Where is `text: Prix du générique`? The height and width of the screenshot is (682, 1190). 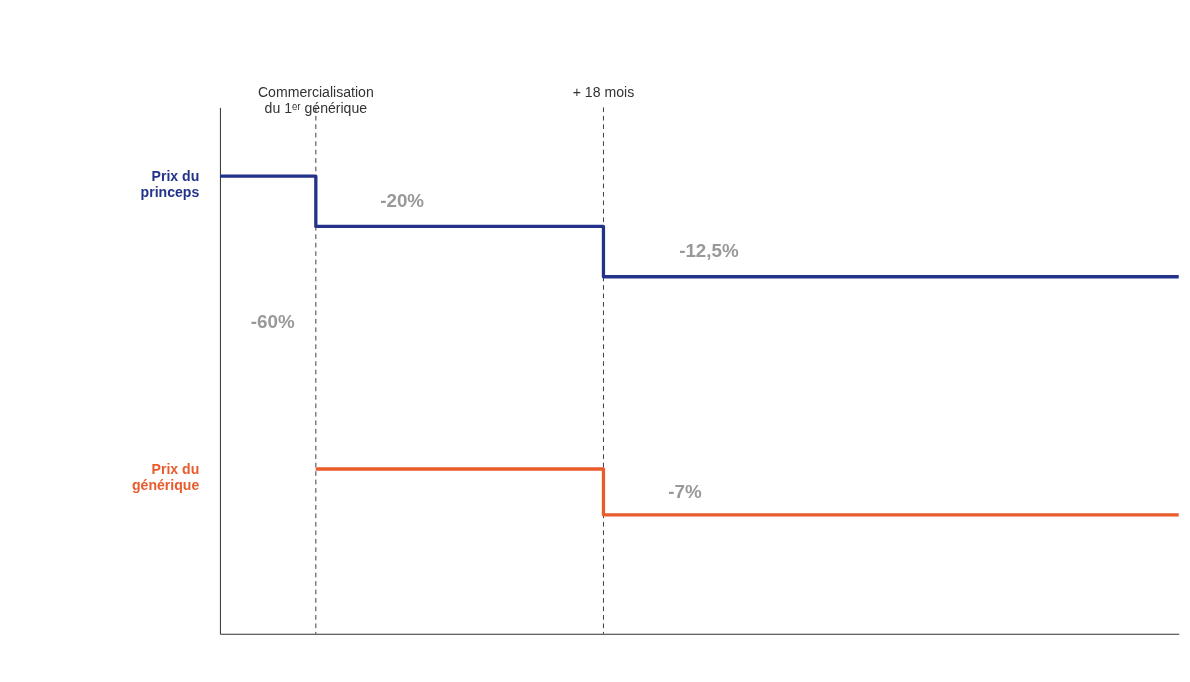 text: Prix du générique is located at coordinates (165, 476).